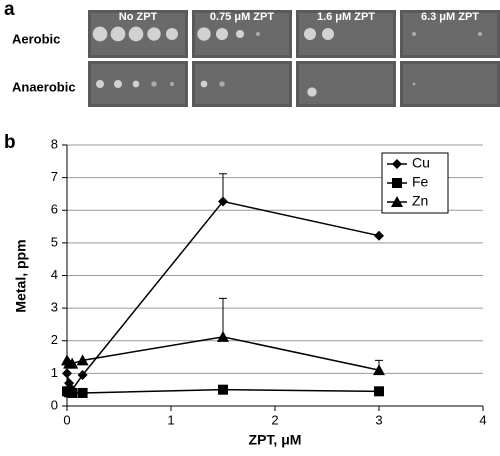  What do you see at coordinates (10, 142) in the screenshot?
I see `panel-label: b` at bounding box center [10, 142].